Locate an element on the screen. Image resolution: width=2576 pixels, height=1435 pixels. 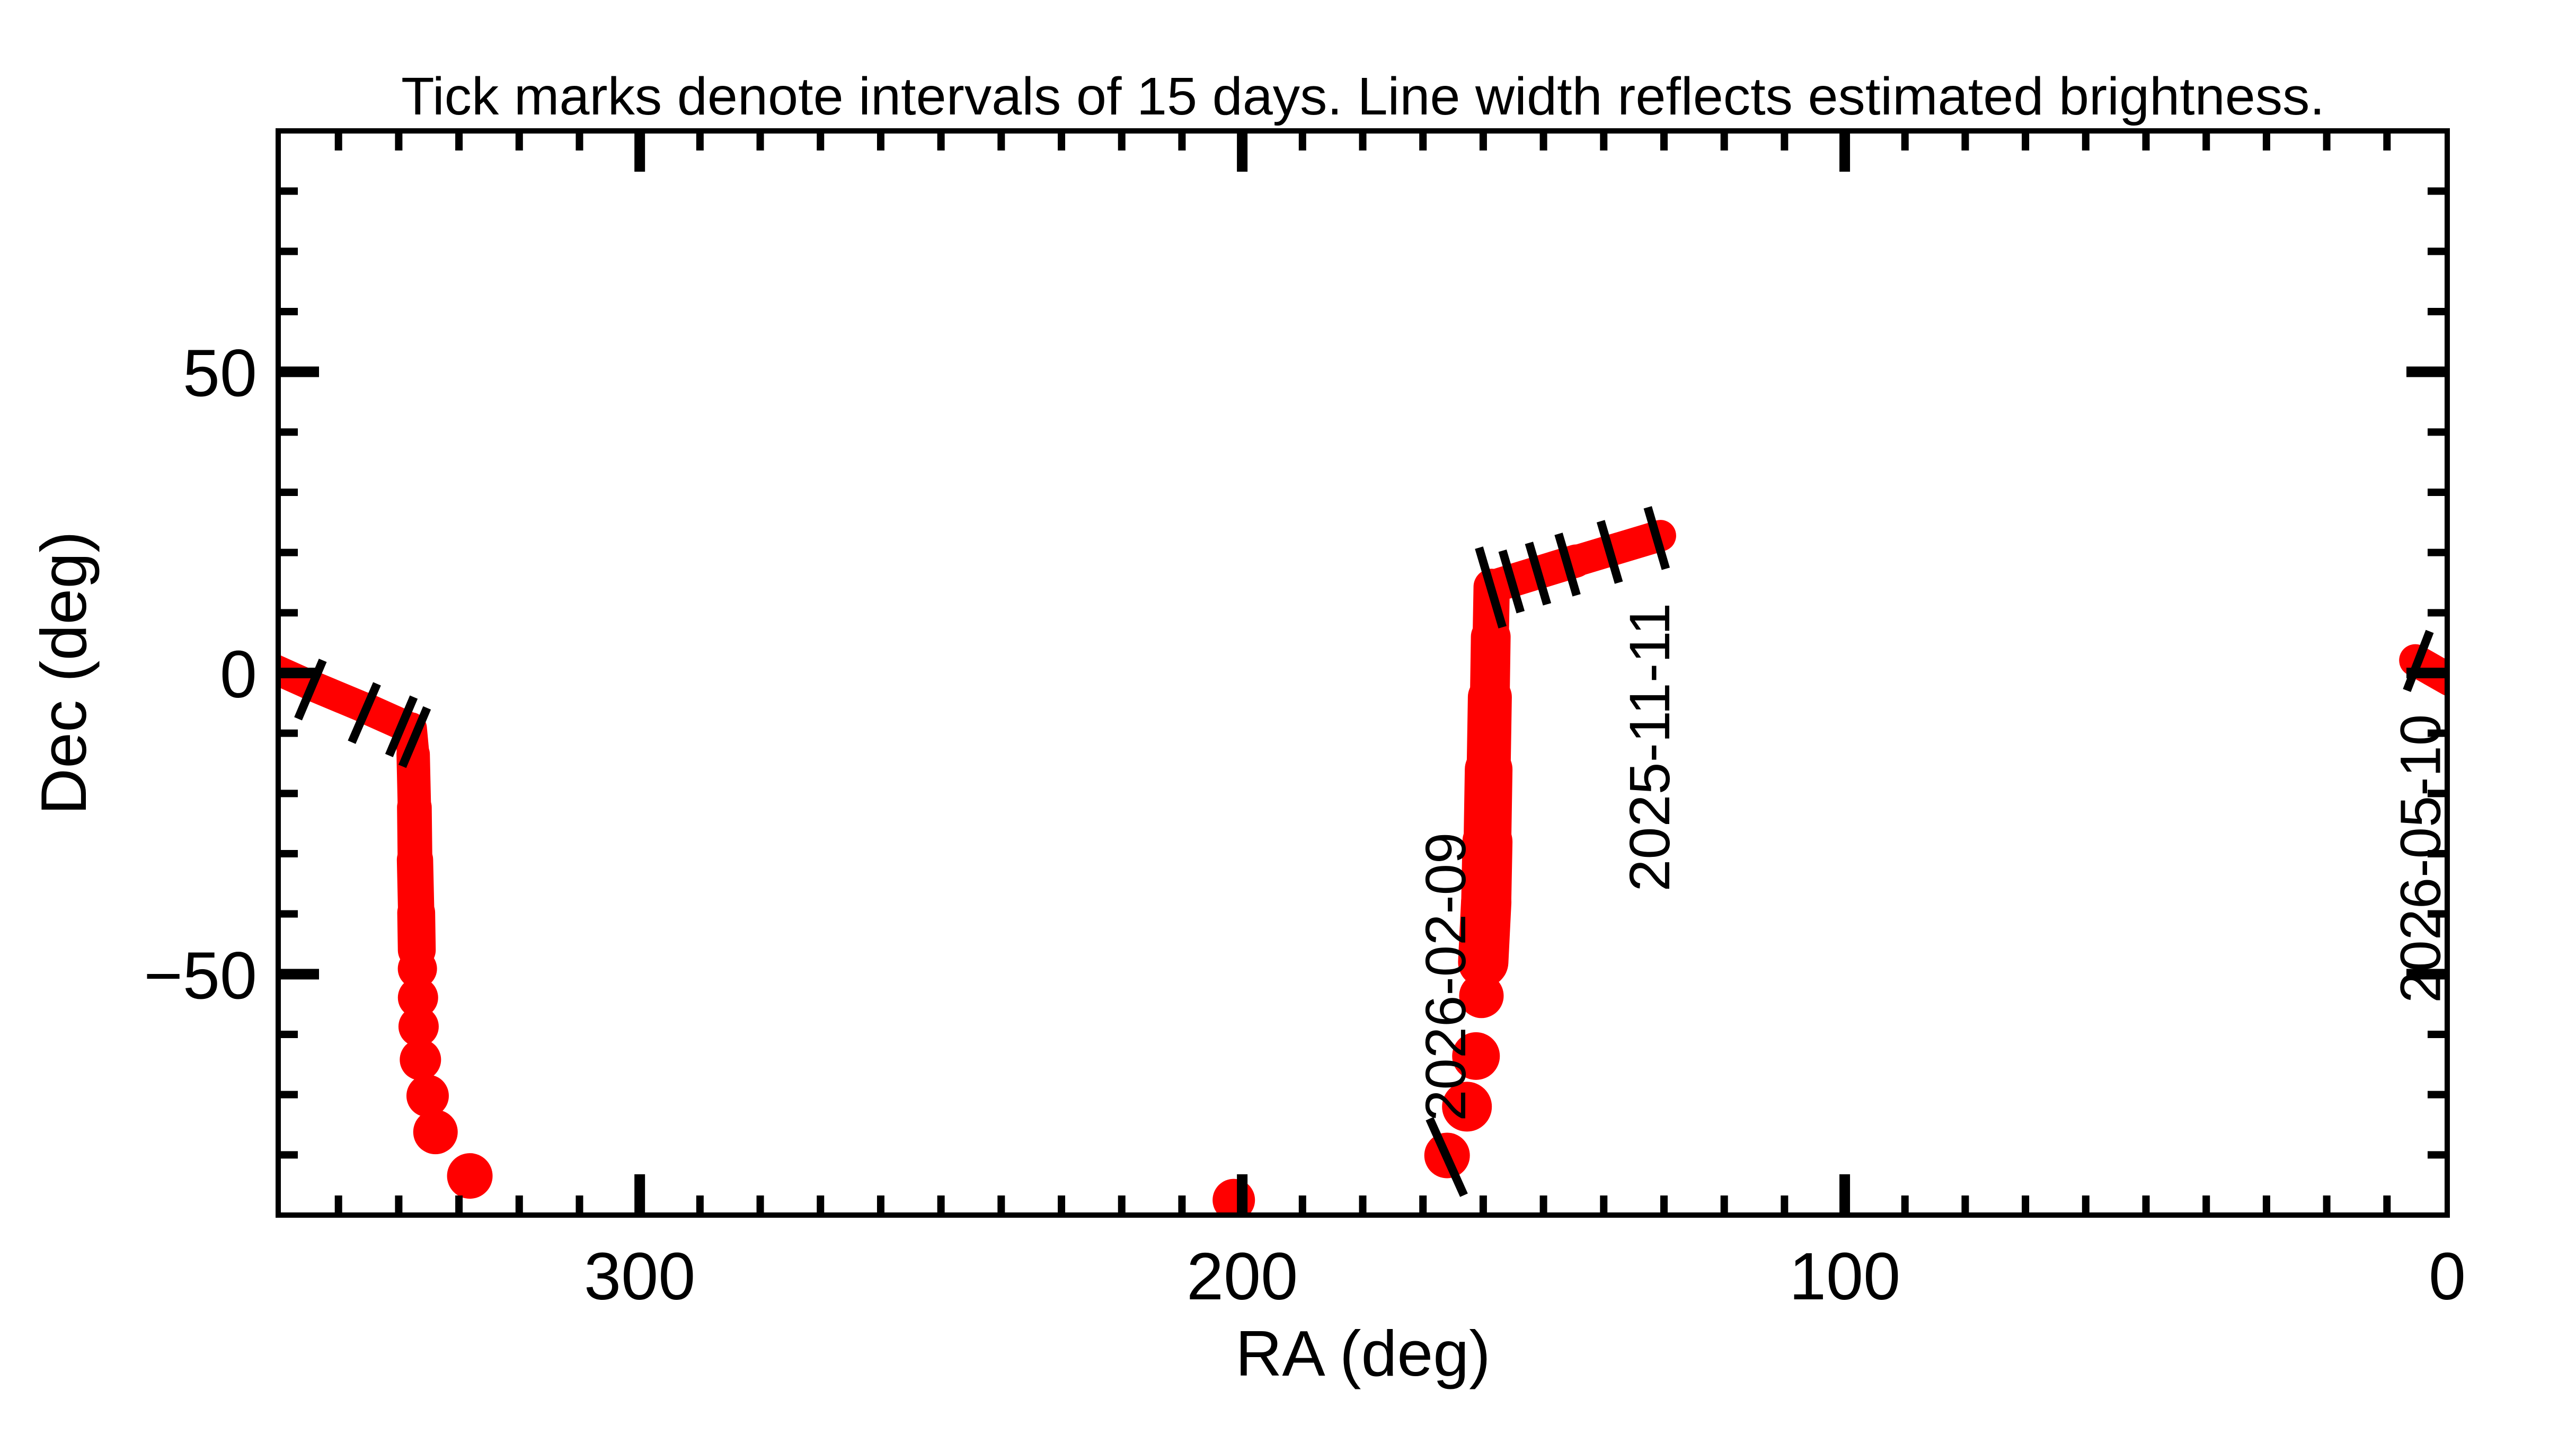
time-tick-mark-tick-feb is located at coordinates (1447, 1157).